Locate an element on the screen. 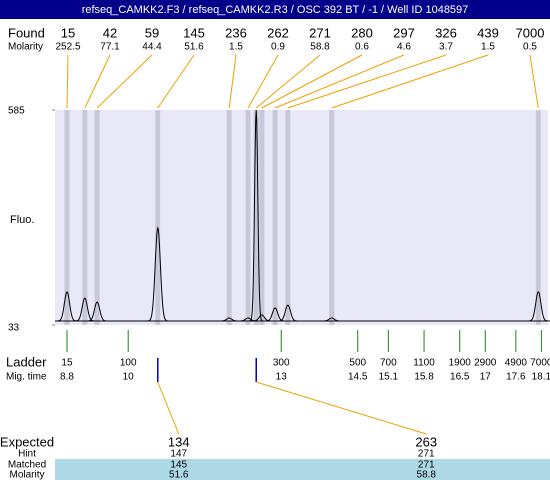 The height and width of the screenshot is (480, 550). found-molarity: 44.4 is located at coordinates (152, 47).